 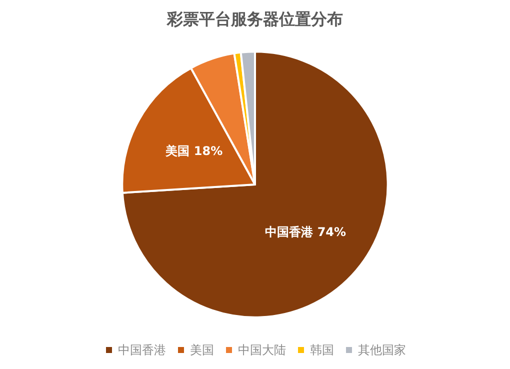 What do you see at coordinates (254, 19) in the screenshot?
I see `chart-title: 彩票平台服务器位置分布` at bounding box center [254, 19].